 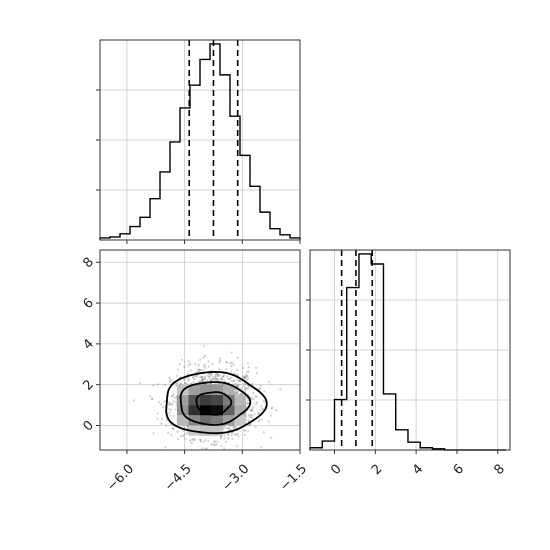 What do you see at coordinates (407, 352) in the screenshot?
I see `param1-histogram-steps` at bounding box center [407, 352].